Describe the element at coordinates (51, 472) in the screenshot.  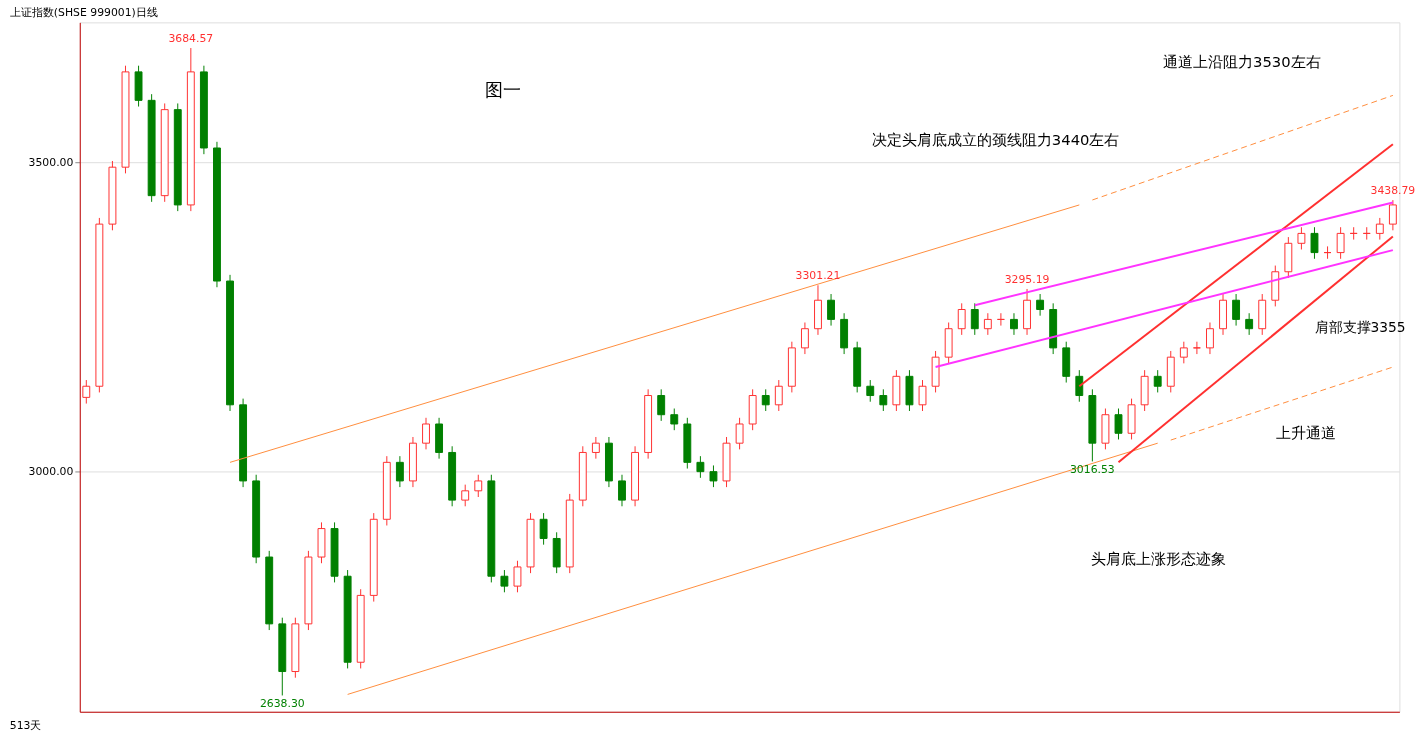
I see `y-tick-label: 3000.00` at that location.